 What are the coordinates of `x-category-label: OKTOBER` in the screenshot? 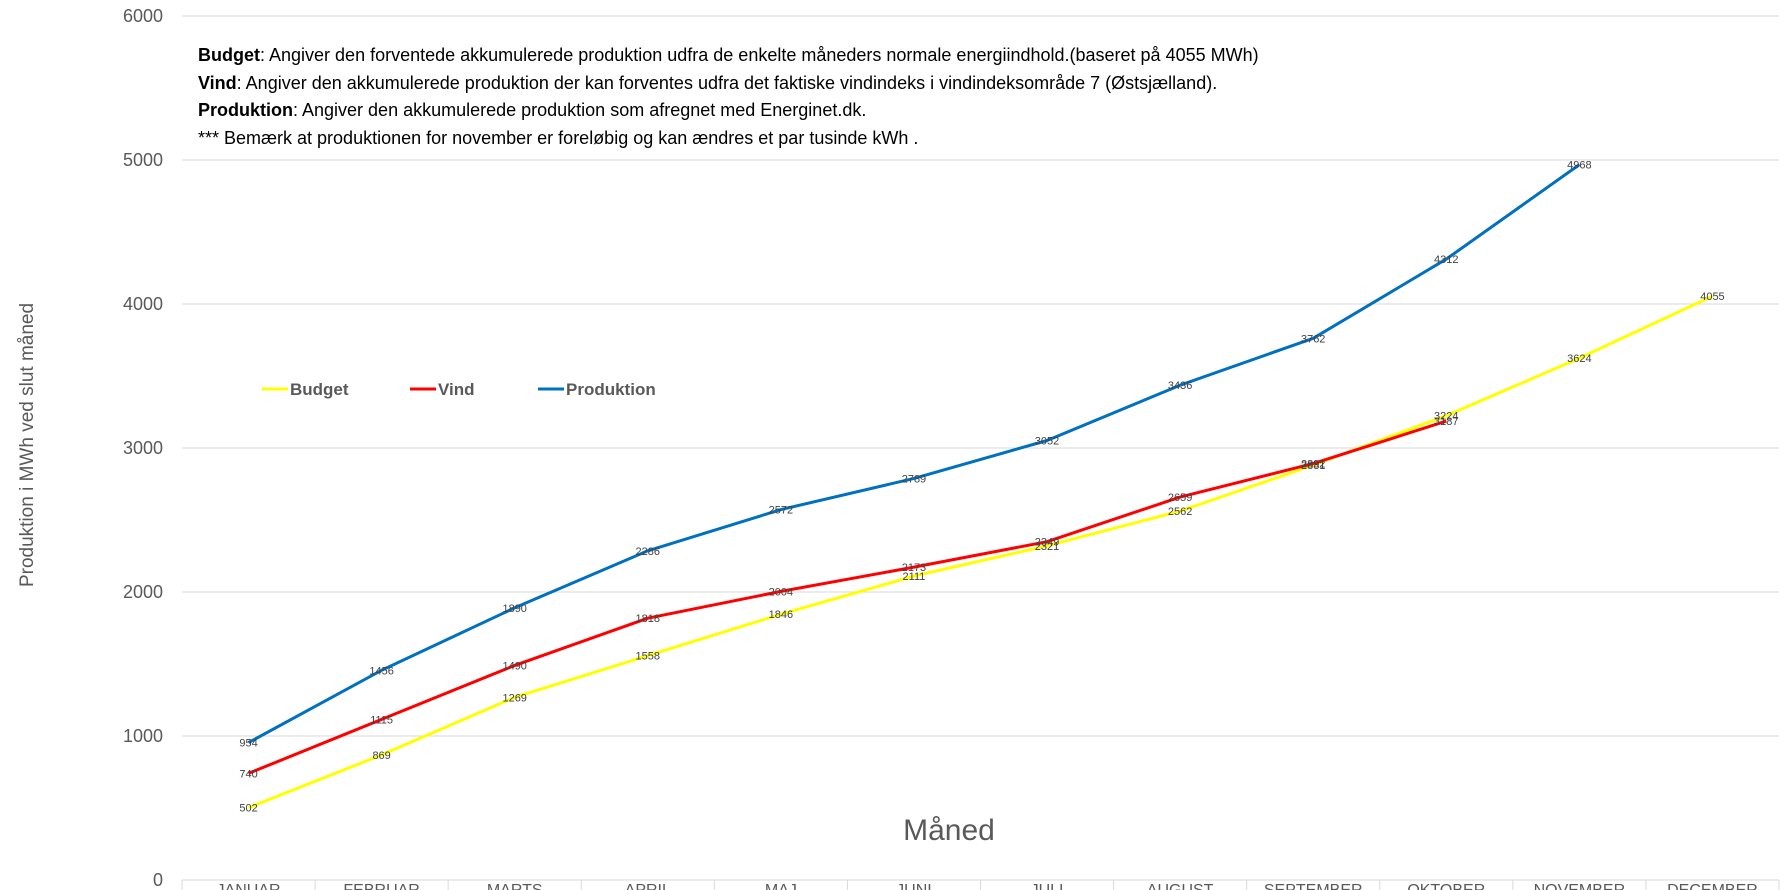 It's located at (1446, 886).